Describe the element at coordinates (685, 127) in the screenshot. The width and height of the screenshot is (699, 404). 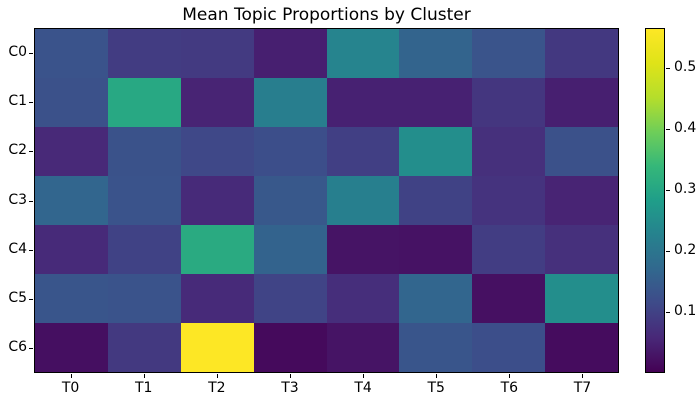
I see `colorbar-tick-label: 0.4` at that location.